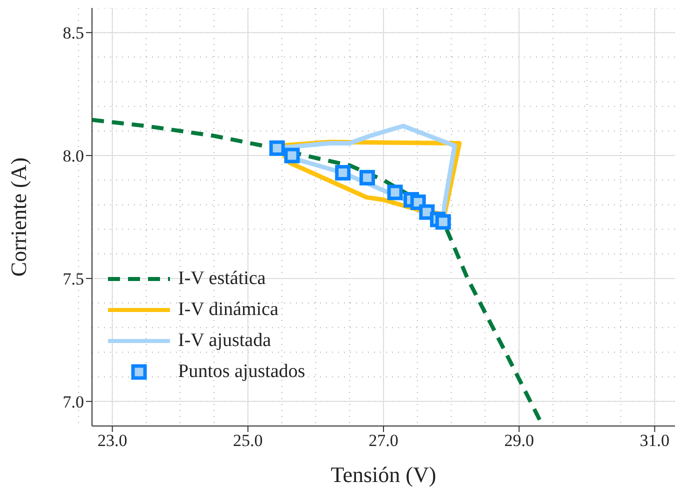 This screenshot has width=685, height=498. I want to click on x-tick-label: 23.0, so click(112, 440).